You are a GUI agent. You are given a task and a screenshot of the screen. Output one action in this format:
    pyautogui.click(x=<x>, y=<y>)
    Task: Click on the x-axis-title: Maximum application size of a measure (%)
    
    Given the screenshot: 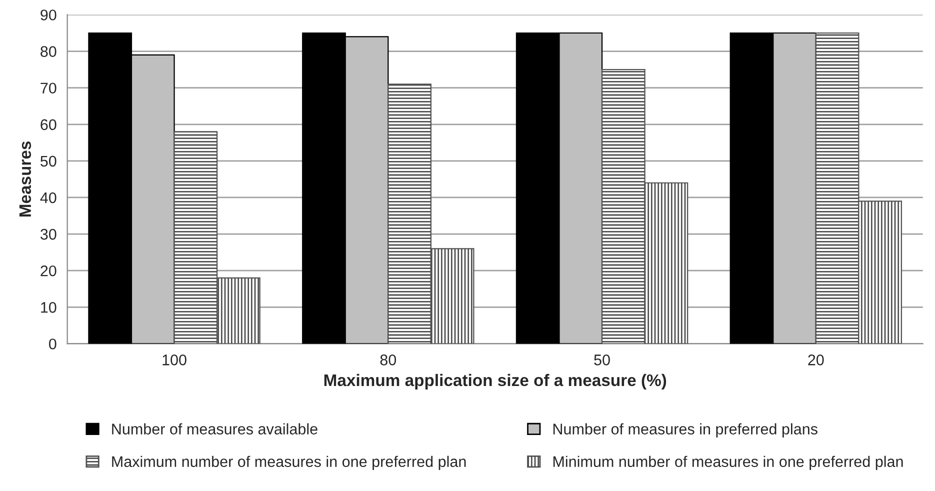 What is the action you would take?
    pyautogui.click(x=495, y=382)
    